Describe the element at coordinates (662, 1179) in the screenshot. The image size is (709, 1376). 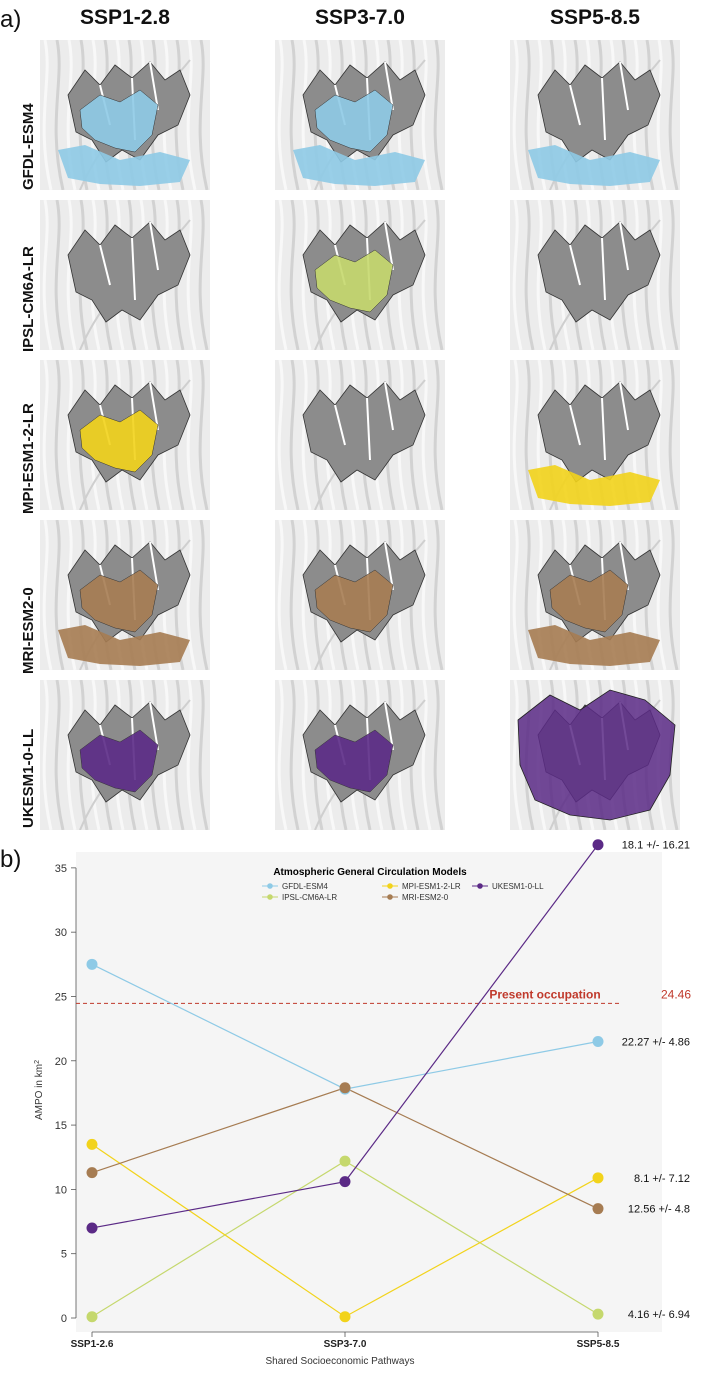
I see `annotation-mean-sd: 8.1 +/- 7.12` at that location.